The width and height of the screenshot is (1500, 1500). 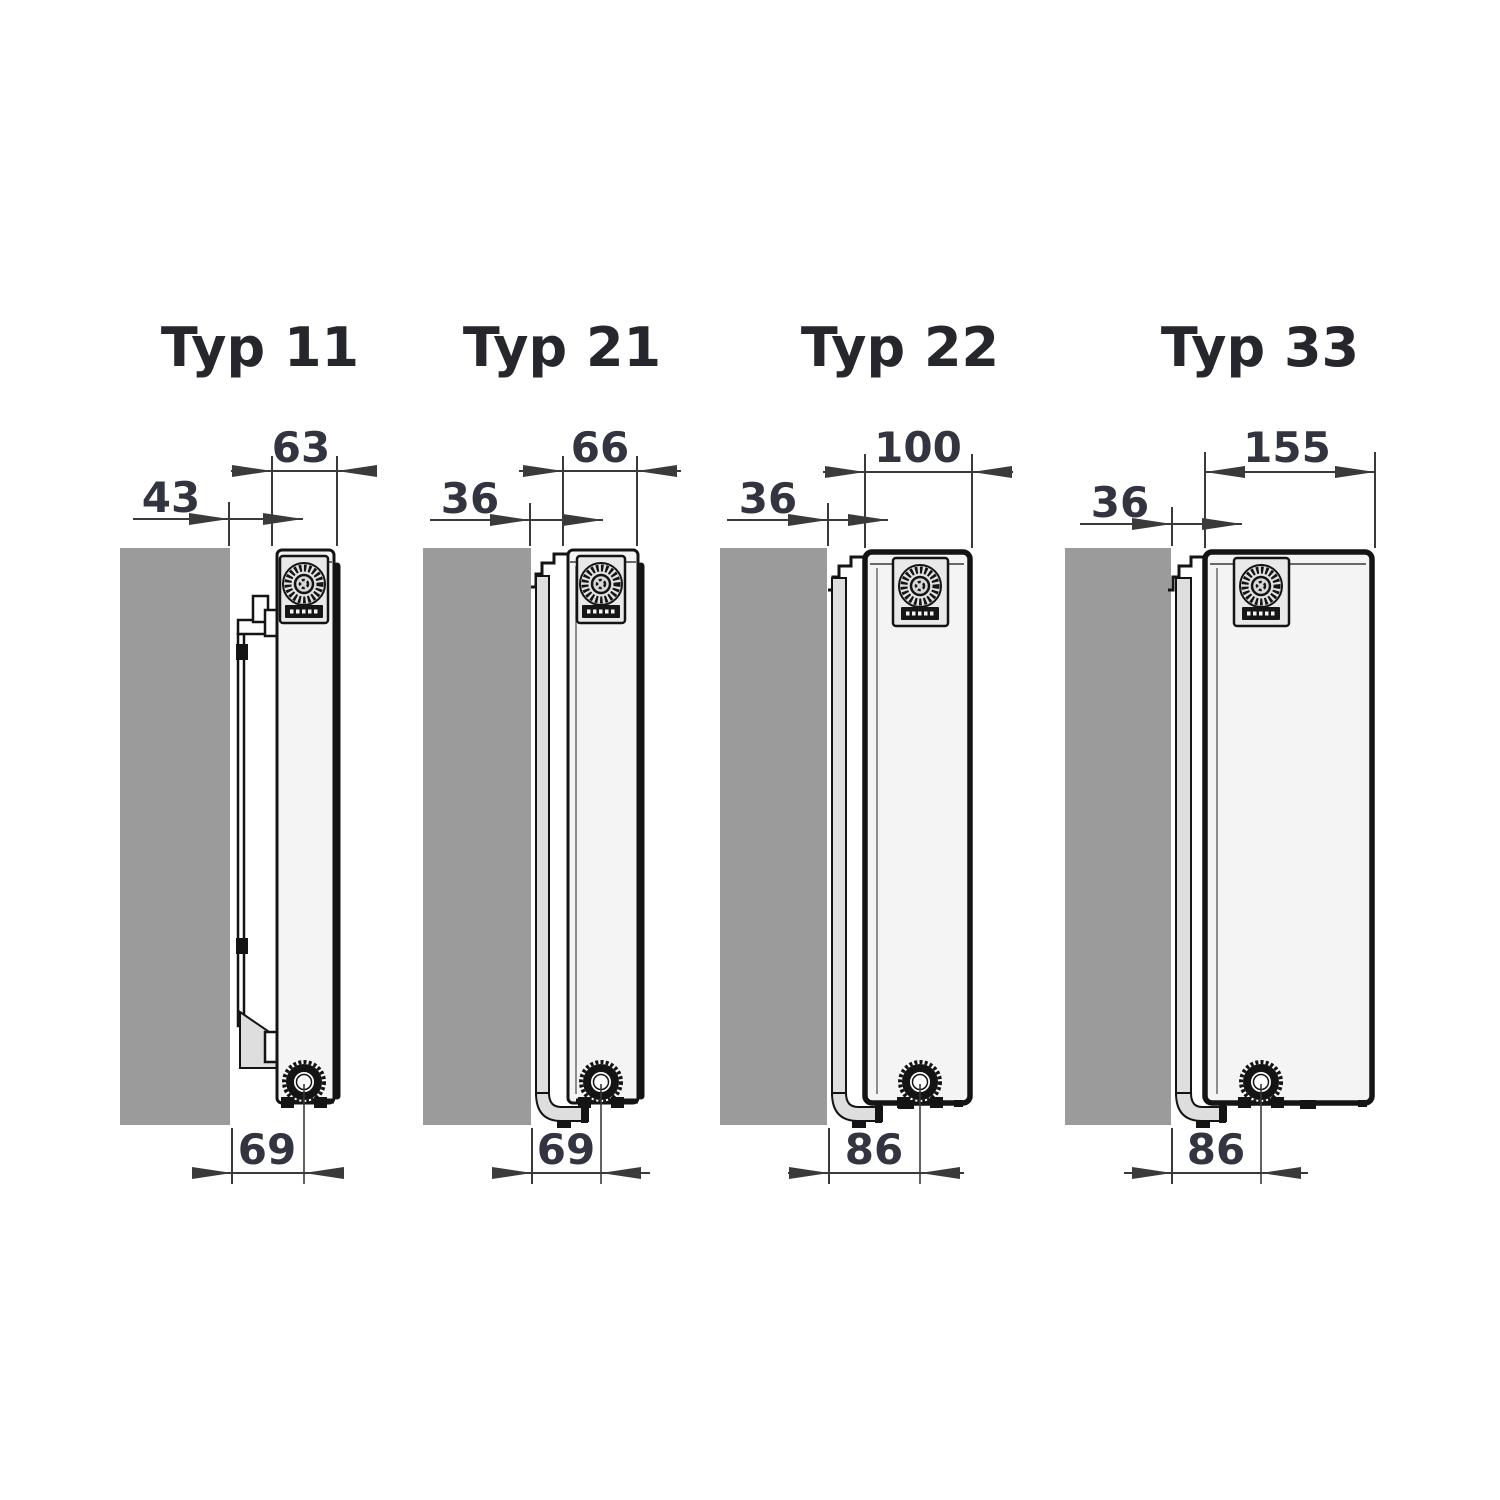 What do you see at coordinates (918, 485) in the screenshot?
I see `dimension-depth: 100` at bounding box center [918, 485].